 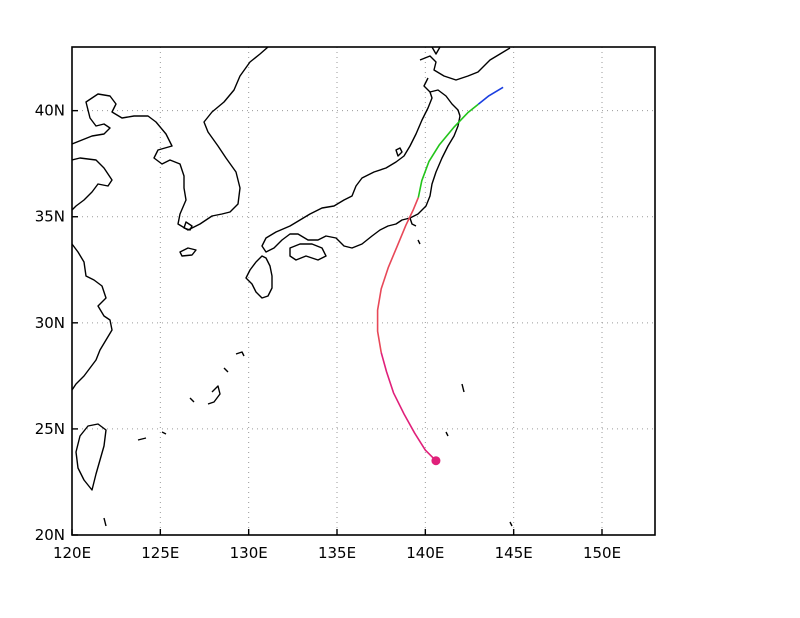 I want to click on x-tick-label: 125E, so click(x=160, y=553).